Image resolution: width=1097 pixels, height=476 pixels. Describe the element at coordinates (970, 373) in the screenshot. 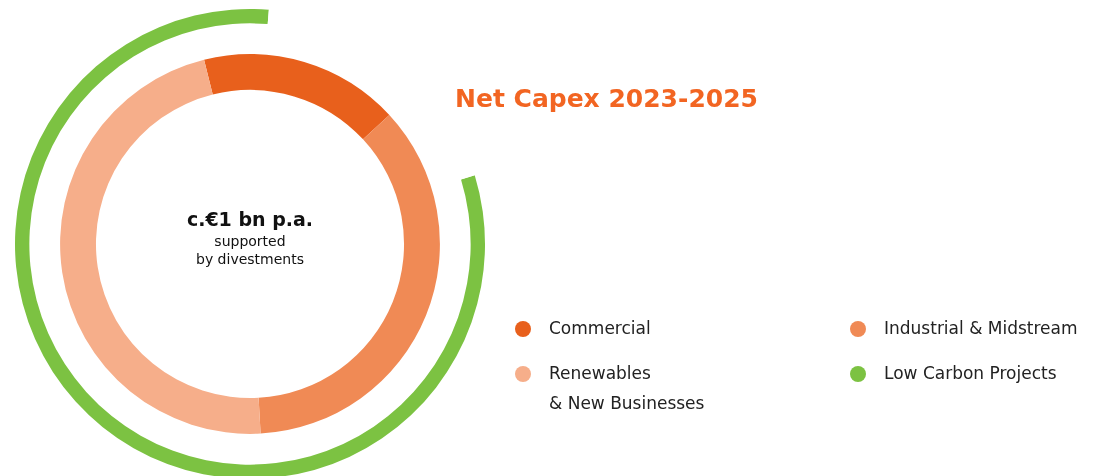

I see `legend-label: Low Carbon Projects` at that location.